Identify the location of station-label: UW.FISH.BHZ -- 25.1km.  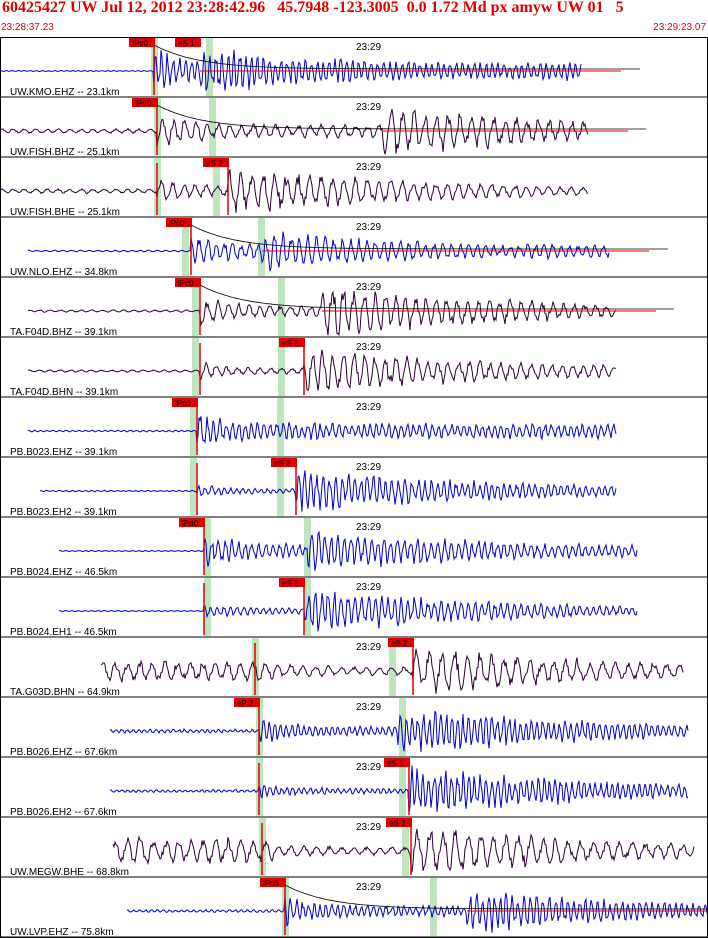
(64, 152).